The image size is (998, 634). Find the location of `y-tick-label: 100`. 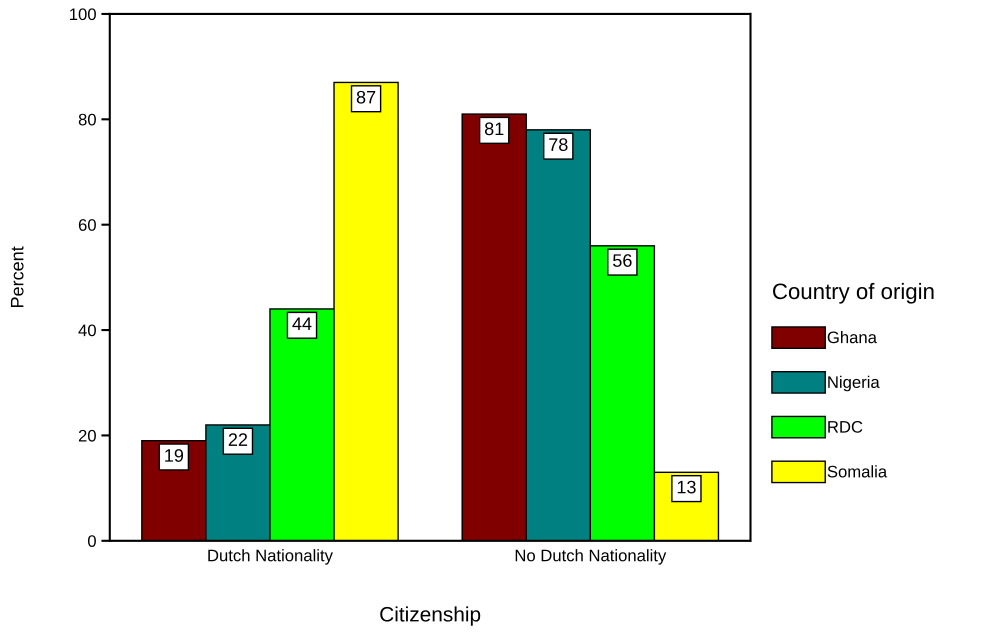

y-tick-label: 100 is located at coordinates (83, 14).